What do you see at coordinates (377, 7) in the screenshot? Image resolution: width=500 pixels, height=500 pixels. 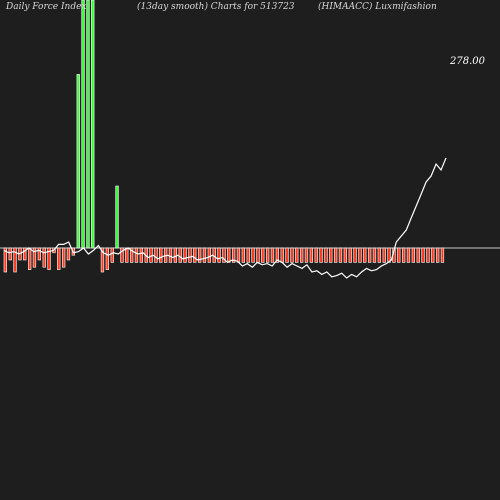 I see `chart-title-right: (HIMAACC) Luxmifashion` at bounding box center [377, 7].